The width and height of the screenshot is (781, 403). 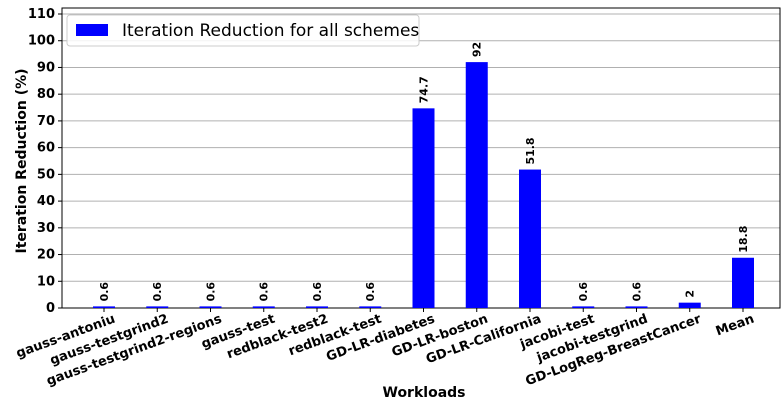 I want to click on data-label: 18.8, so click(x=743, y=239).